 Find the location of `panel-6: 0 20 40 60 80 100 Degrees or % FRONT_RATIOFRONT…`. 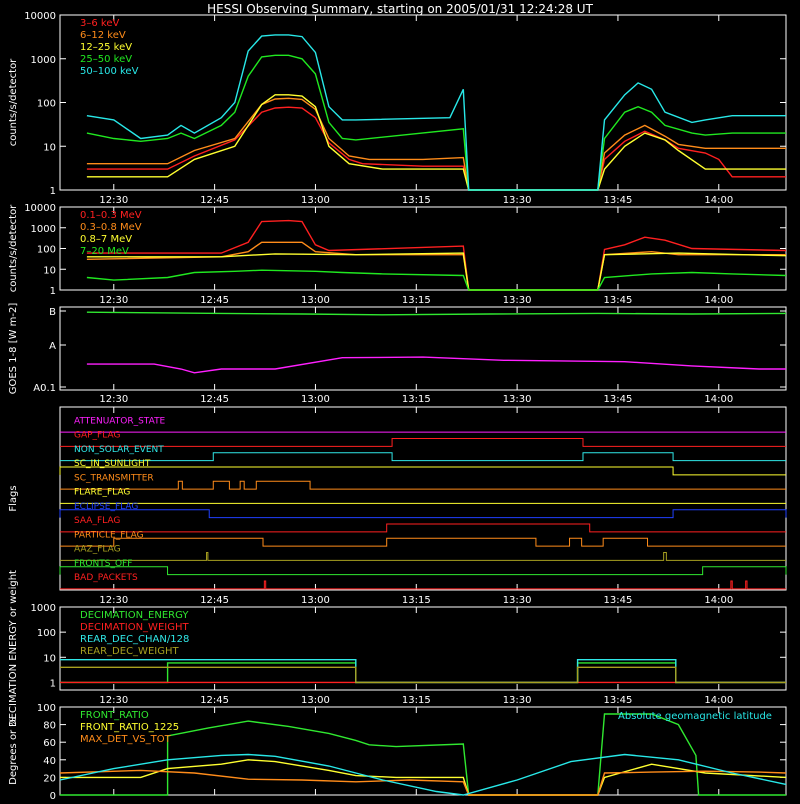

panel-6: 0 20 40 60 80 100 Degrees or % FRONT_RATIOFRONT… is located at coordinates (397, 752).